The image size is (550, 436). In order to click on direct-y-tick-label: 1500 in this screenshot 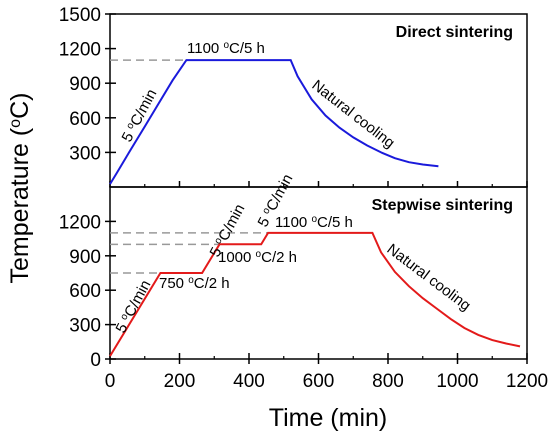, I will do `click(80, 15)`.